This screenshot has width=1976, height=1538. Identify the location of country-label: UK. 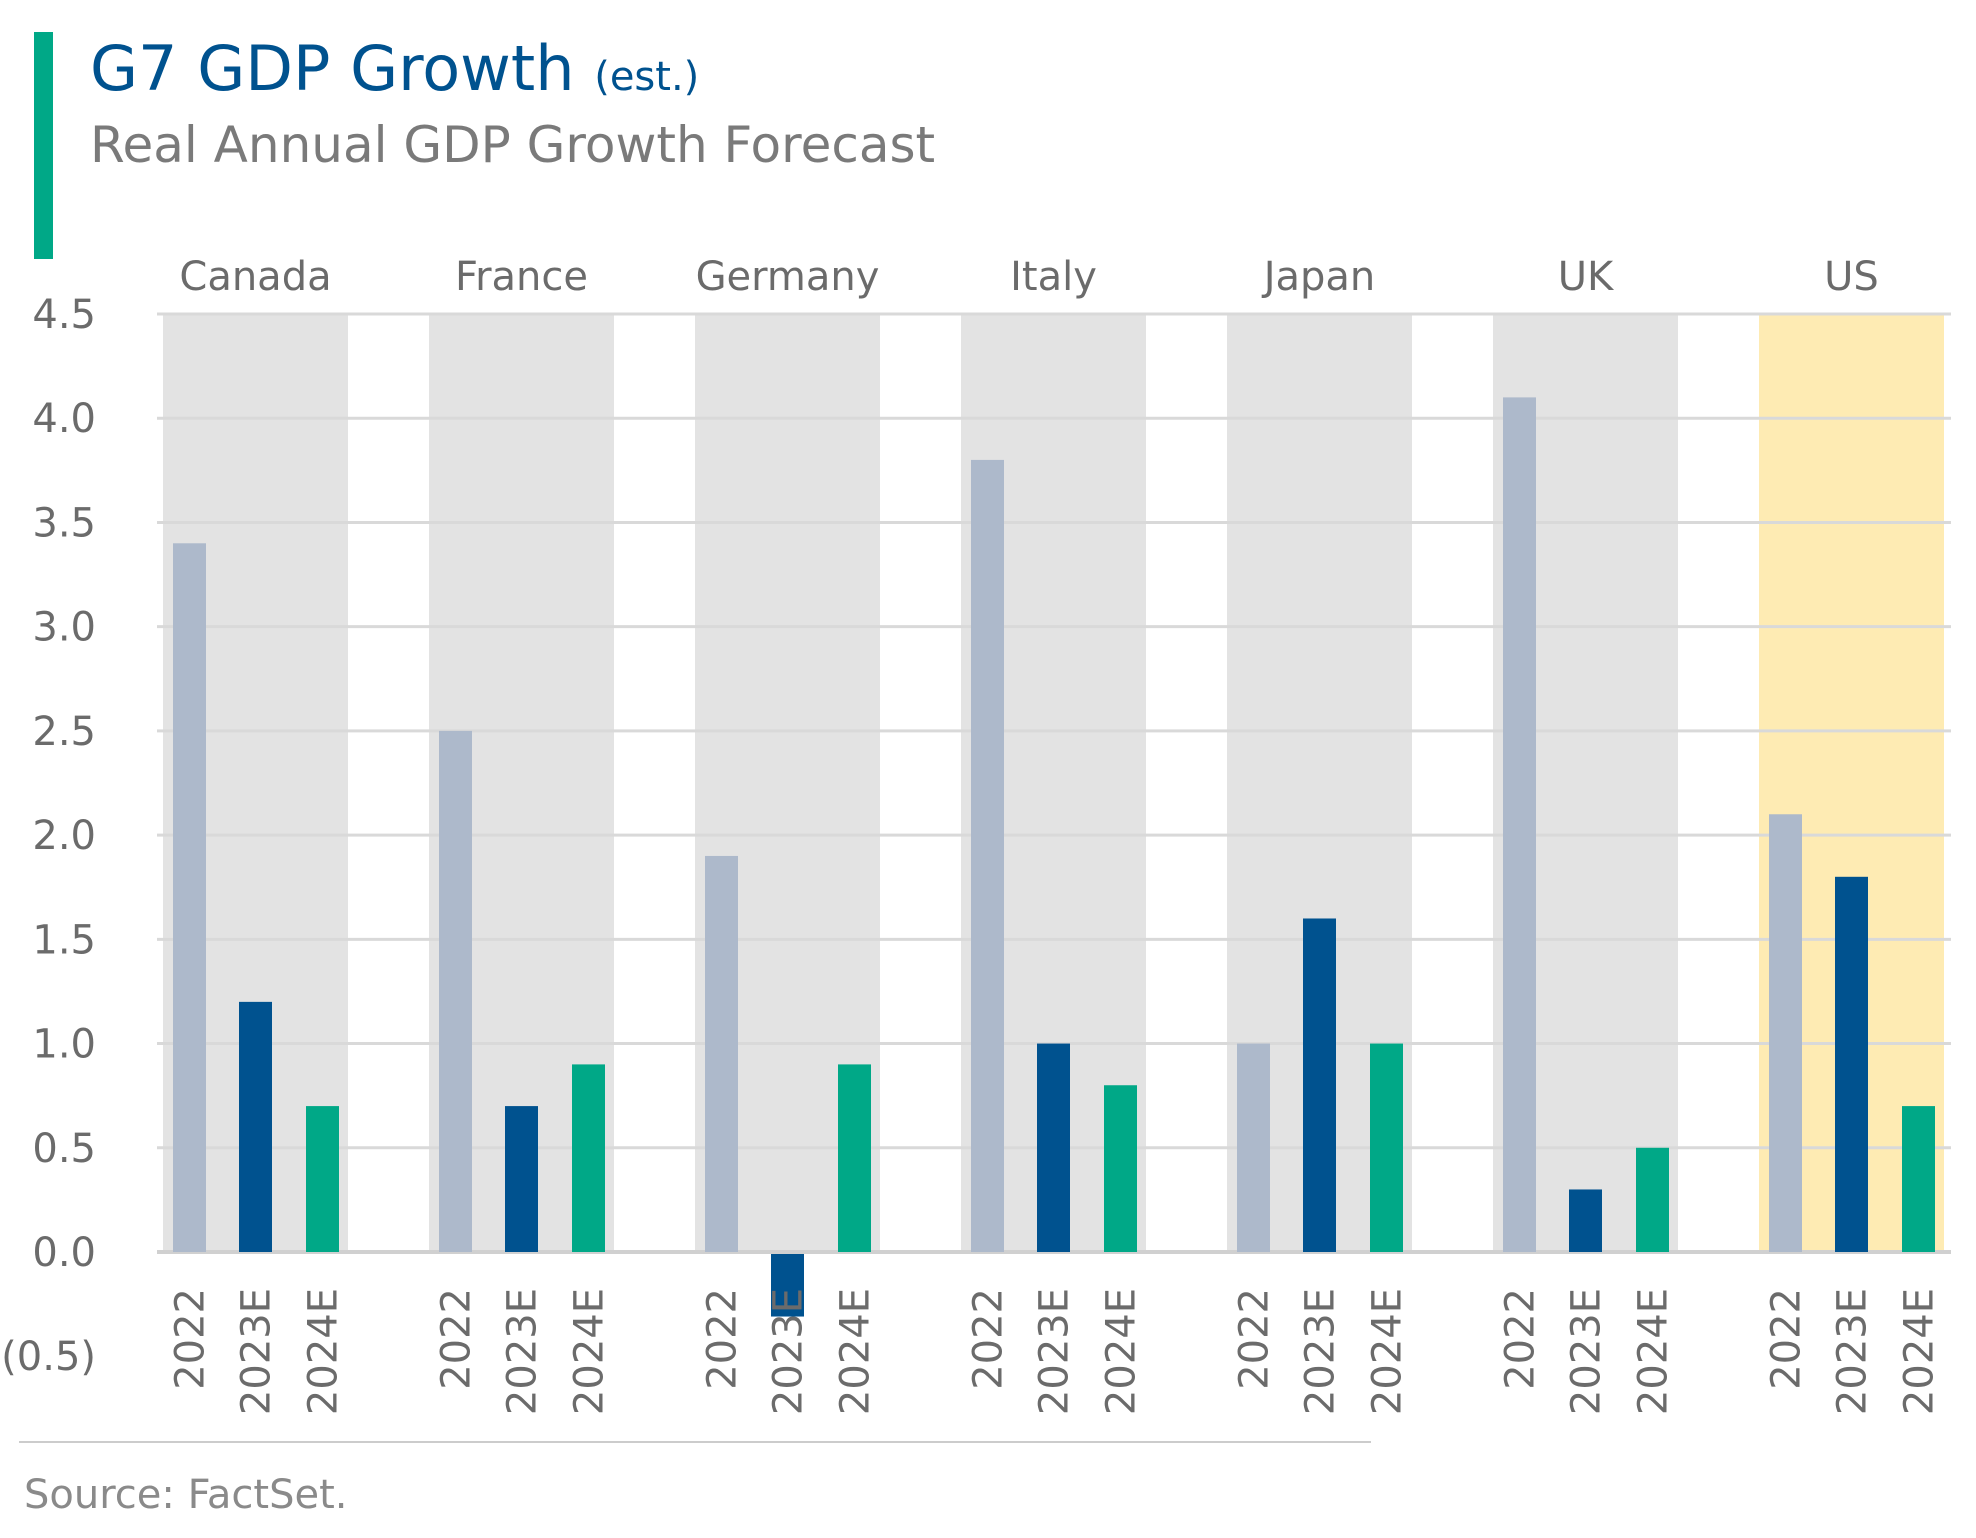
(1586, 277).